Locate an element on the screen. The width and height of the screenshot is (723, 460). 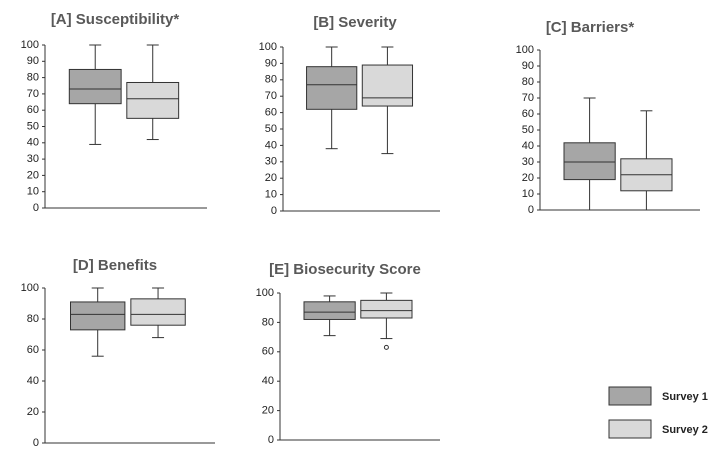
outlier is located at coordinates (386, 347).